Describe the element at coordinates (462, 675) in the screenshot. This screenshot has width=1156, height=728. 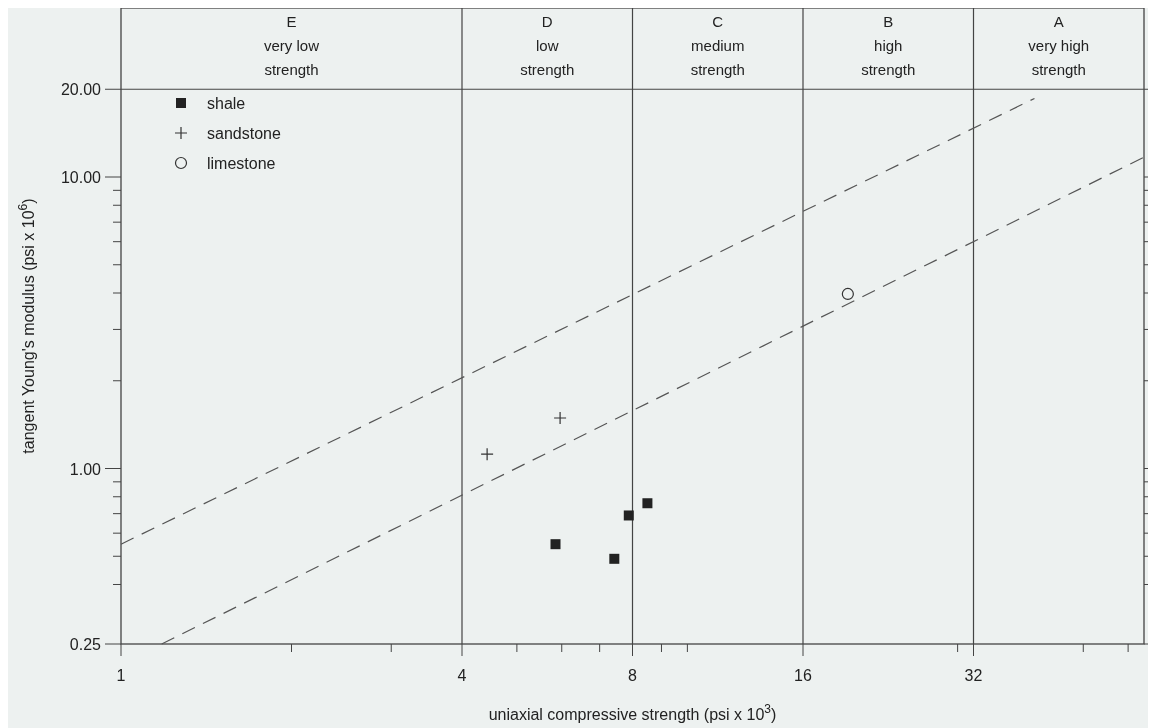
I see `x-tick-label: 4` at that location.